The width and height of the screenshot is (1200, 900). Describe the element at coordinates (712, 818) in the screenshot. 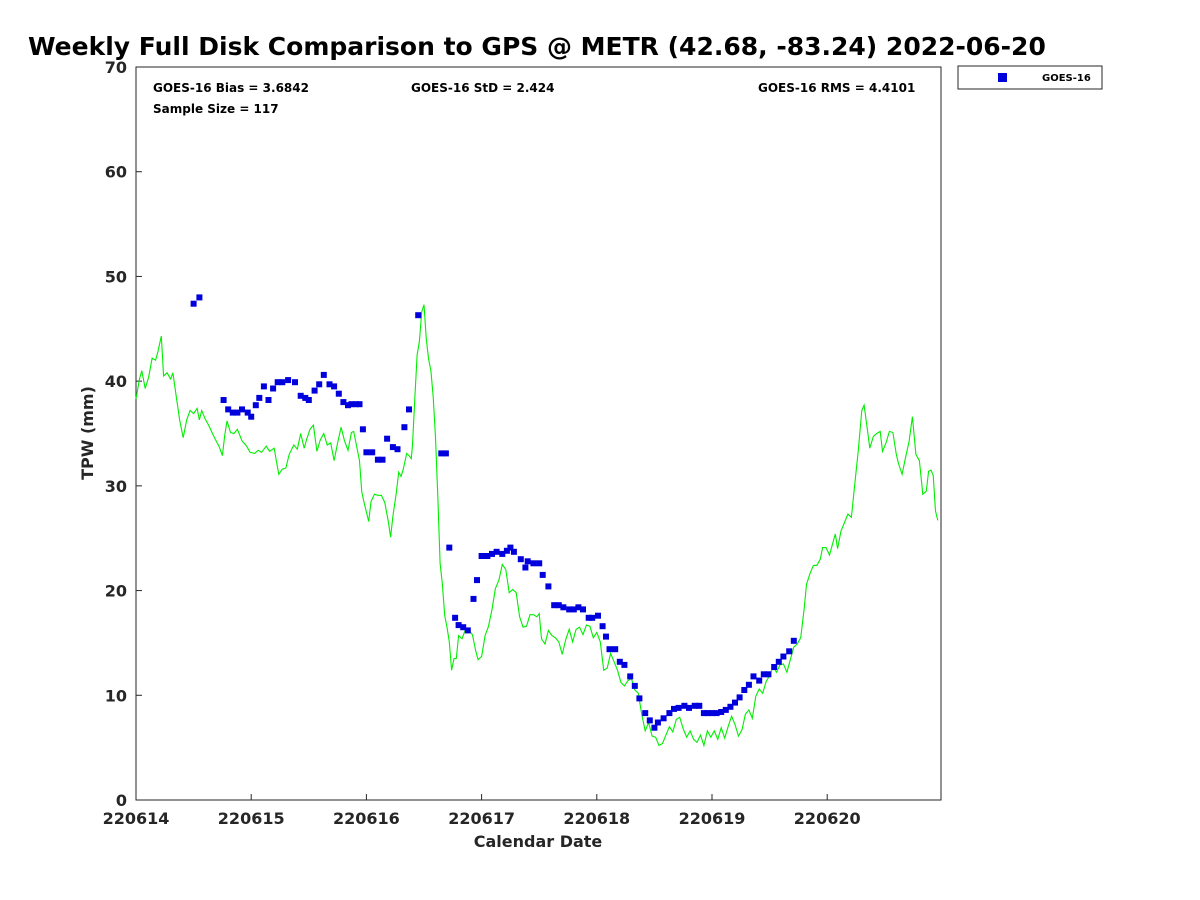

I see `x-tick-label: 220619` at that location.